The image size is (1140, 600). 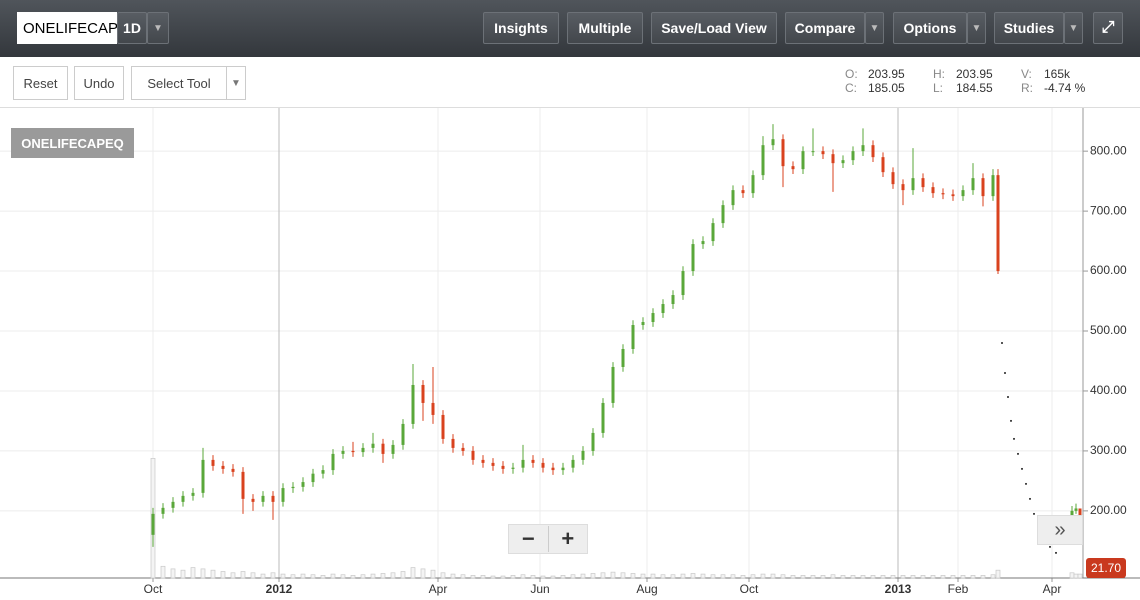 I want to click on toolbar-button: Multiple, so click(x=605, y=28).